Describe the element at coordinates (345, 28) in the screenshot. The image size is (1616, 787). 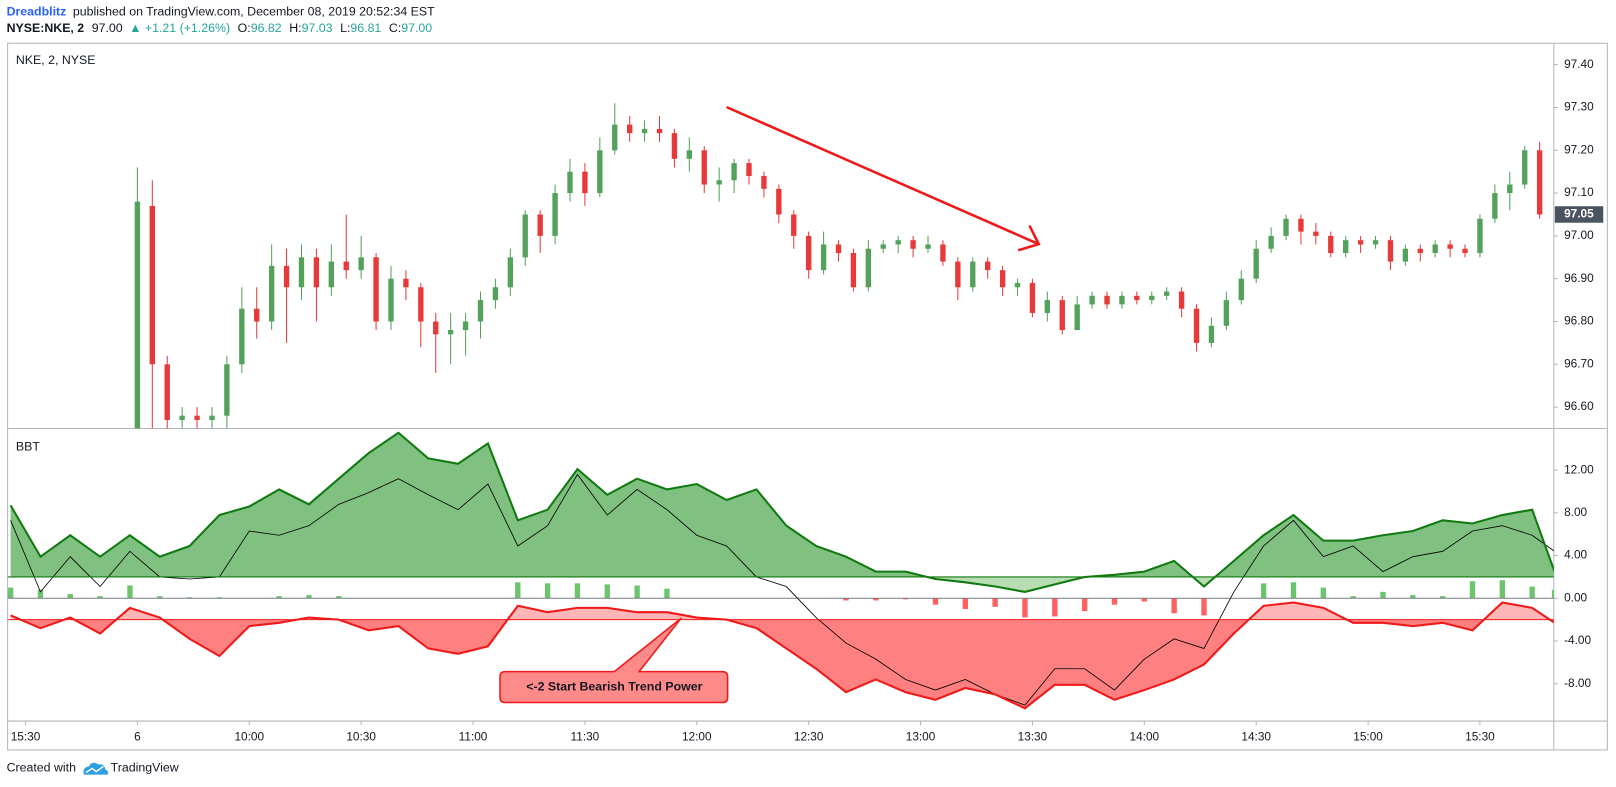
I see `low-label: L:` at that location.